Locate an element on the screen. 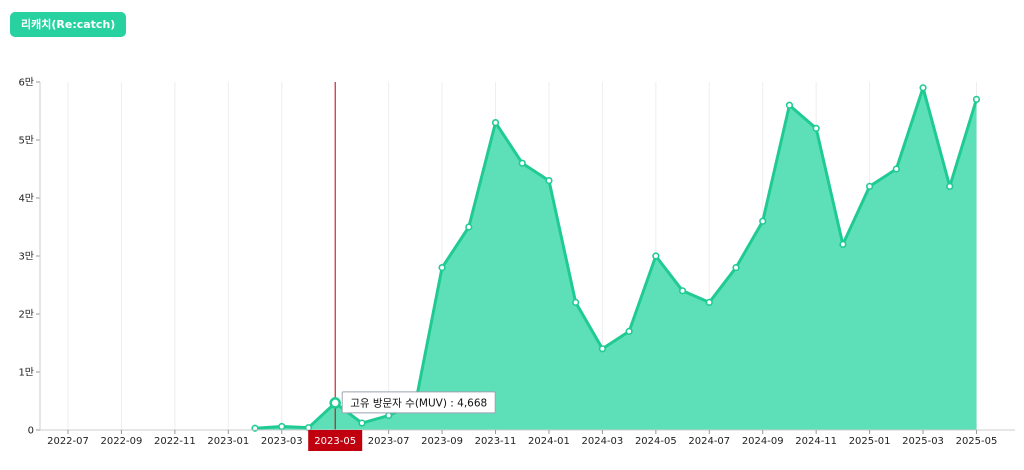 The height and width of the screenshot is (470, 1024). recatch-button: 리캐치(Re:catch) is located at coordinates (68, 24).